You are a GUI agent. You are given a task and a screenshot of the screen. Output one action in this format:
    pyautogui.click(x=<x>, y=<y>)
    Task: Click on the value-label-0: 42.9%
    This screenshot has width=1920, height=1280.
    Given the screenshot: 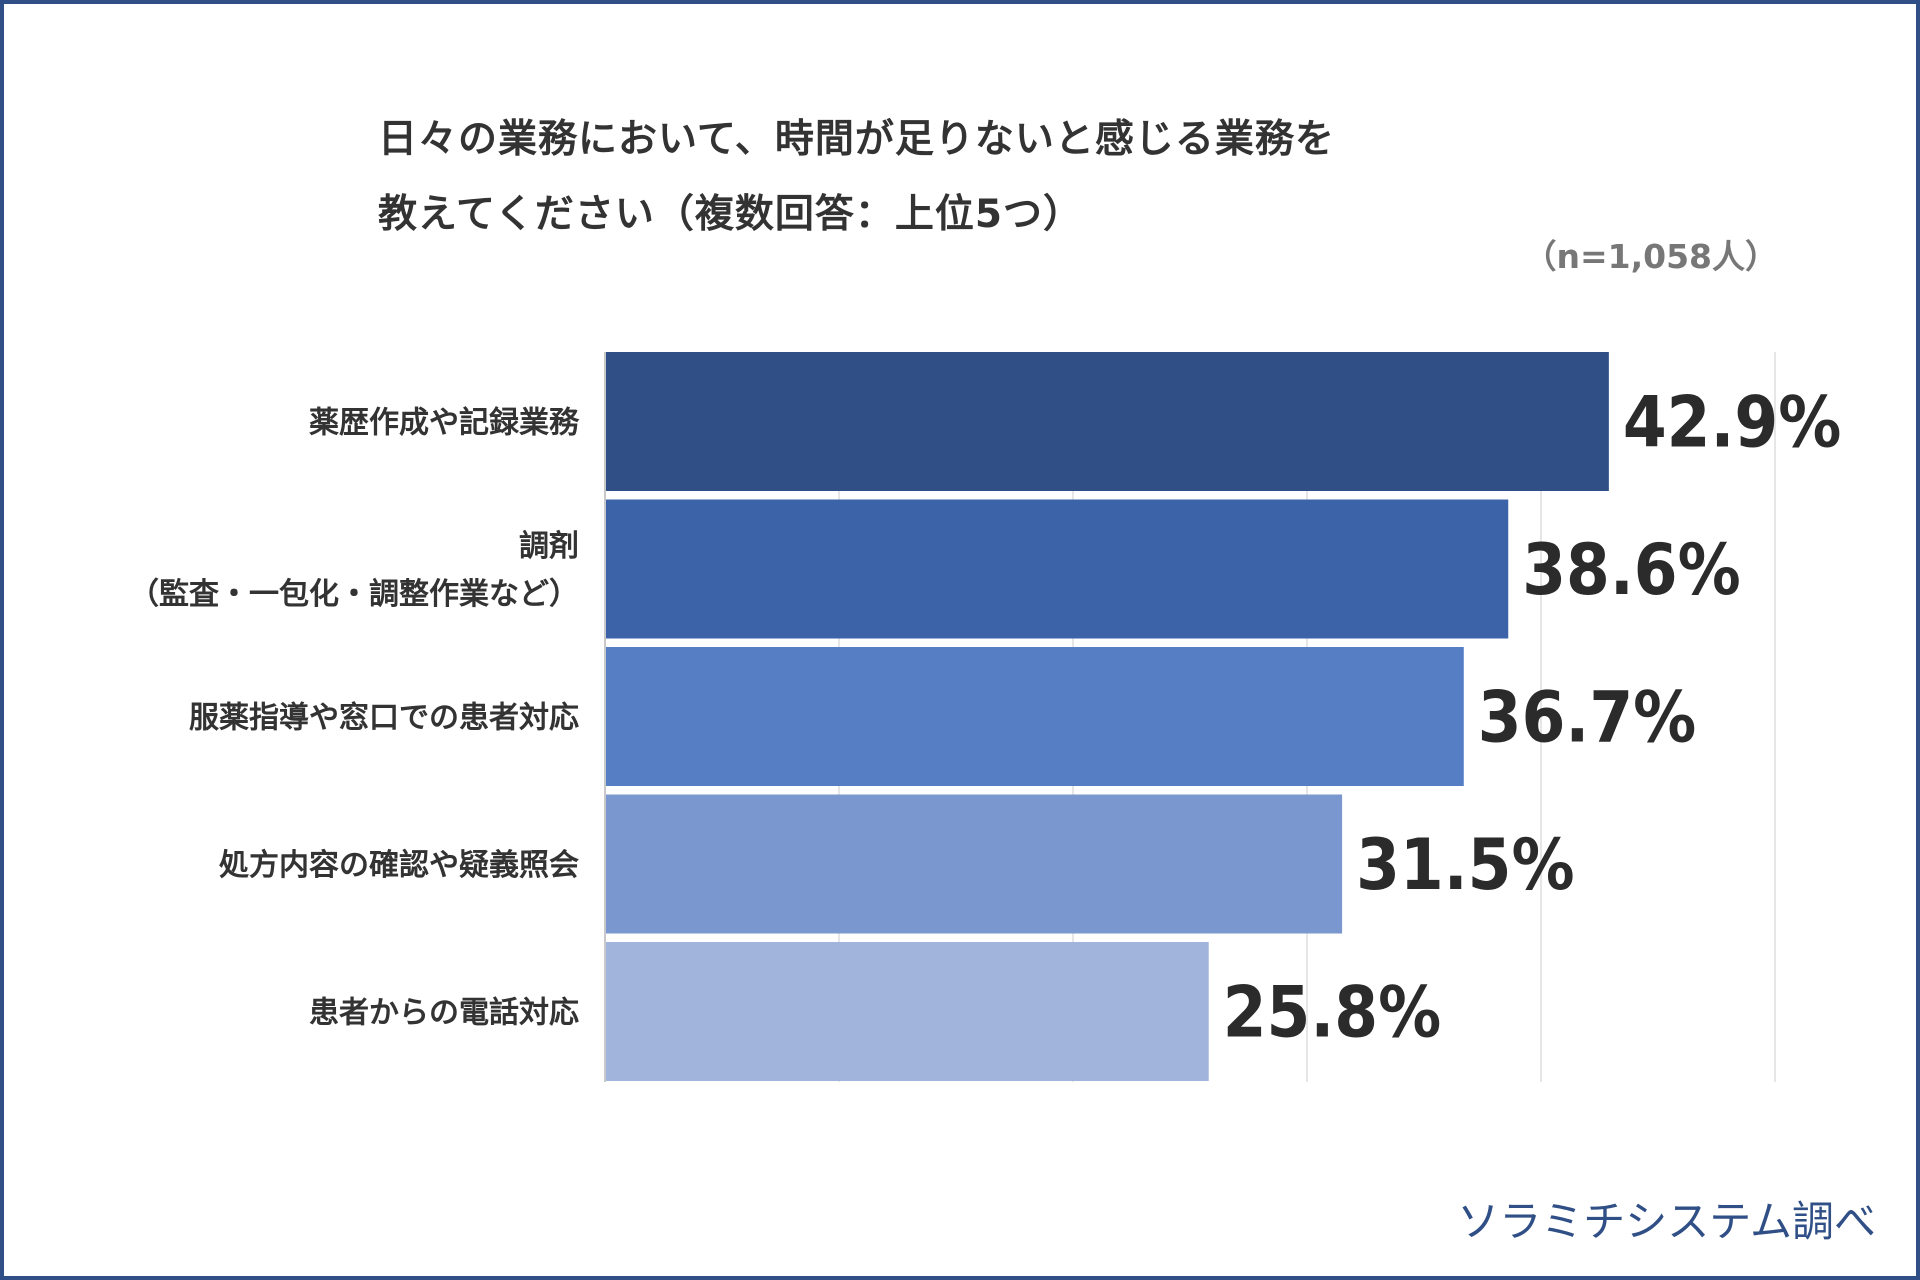 What is the action you would take?
    pyautogui.click(x=1732, y=423)
    